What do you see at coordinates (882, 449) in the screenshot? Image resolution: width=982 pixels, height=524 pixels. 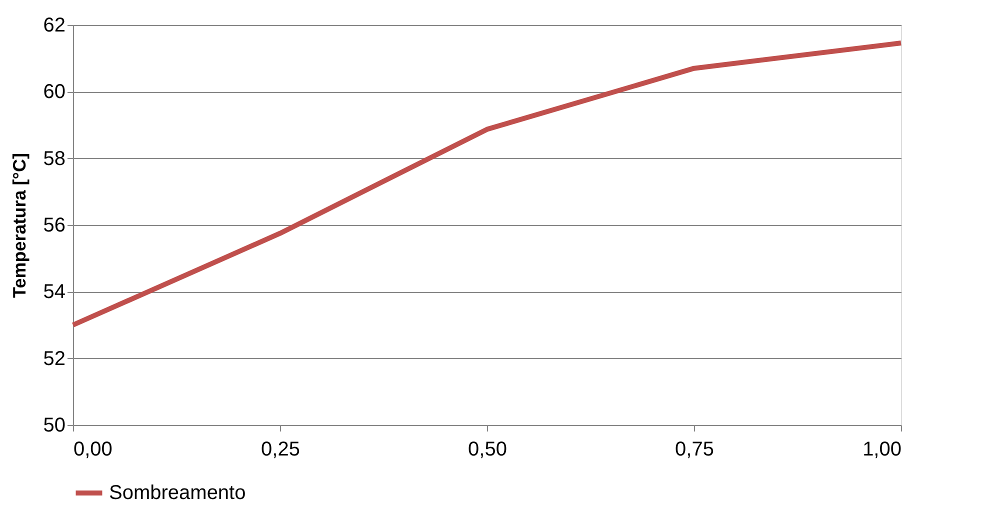 I see `x-tick-label: 1,00` at bounding box center [882, 449].